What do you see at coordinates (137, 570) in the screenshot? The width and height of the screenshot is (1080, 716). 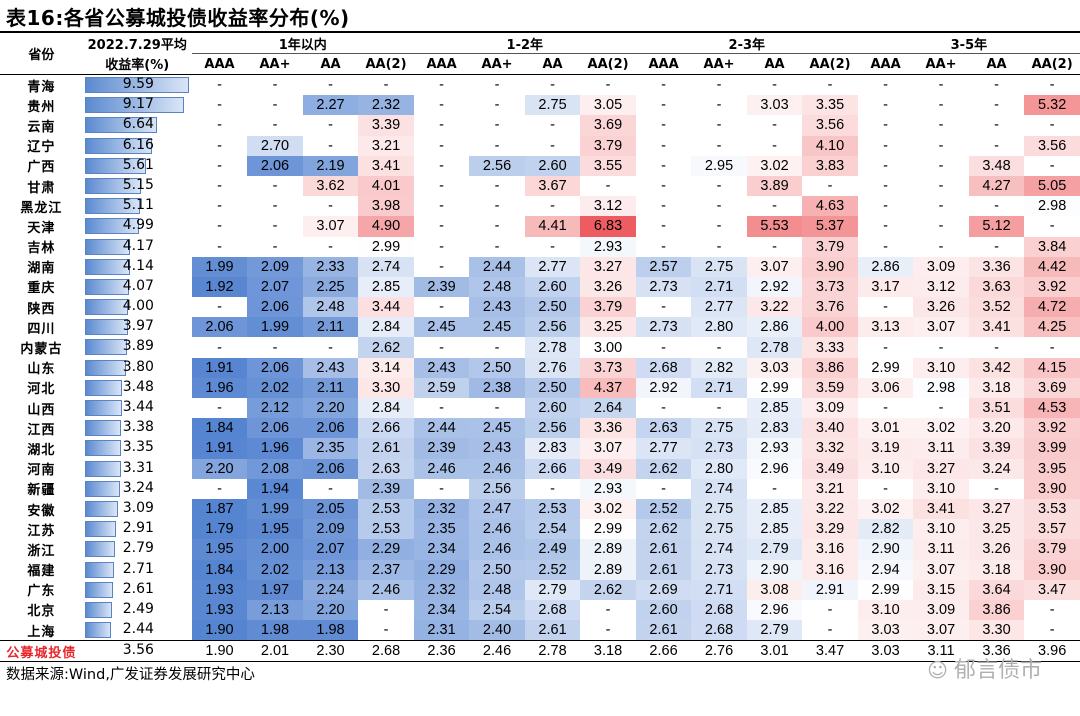 I see `avg-yield-cell: 2.71` at bounding box center [137, 570].